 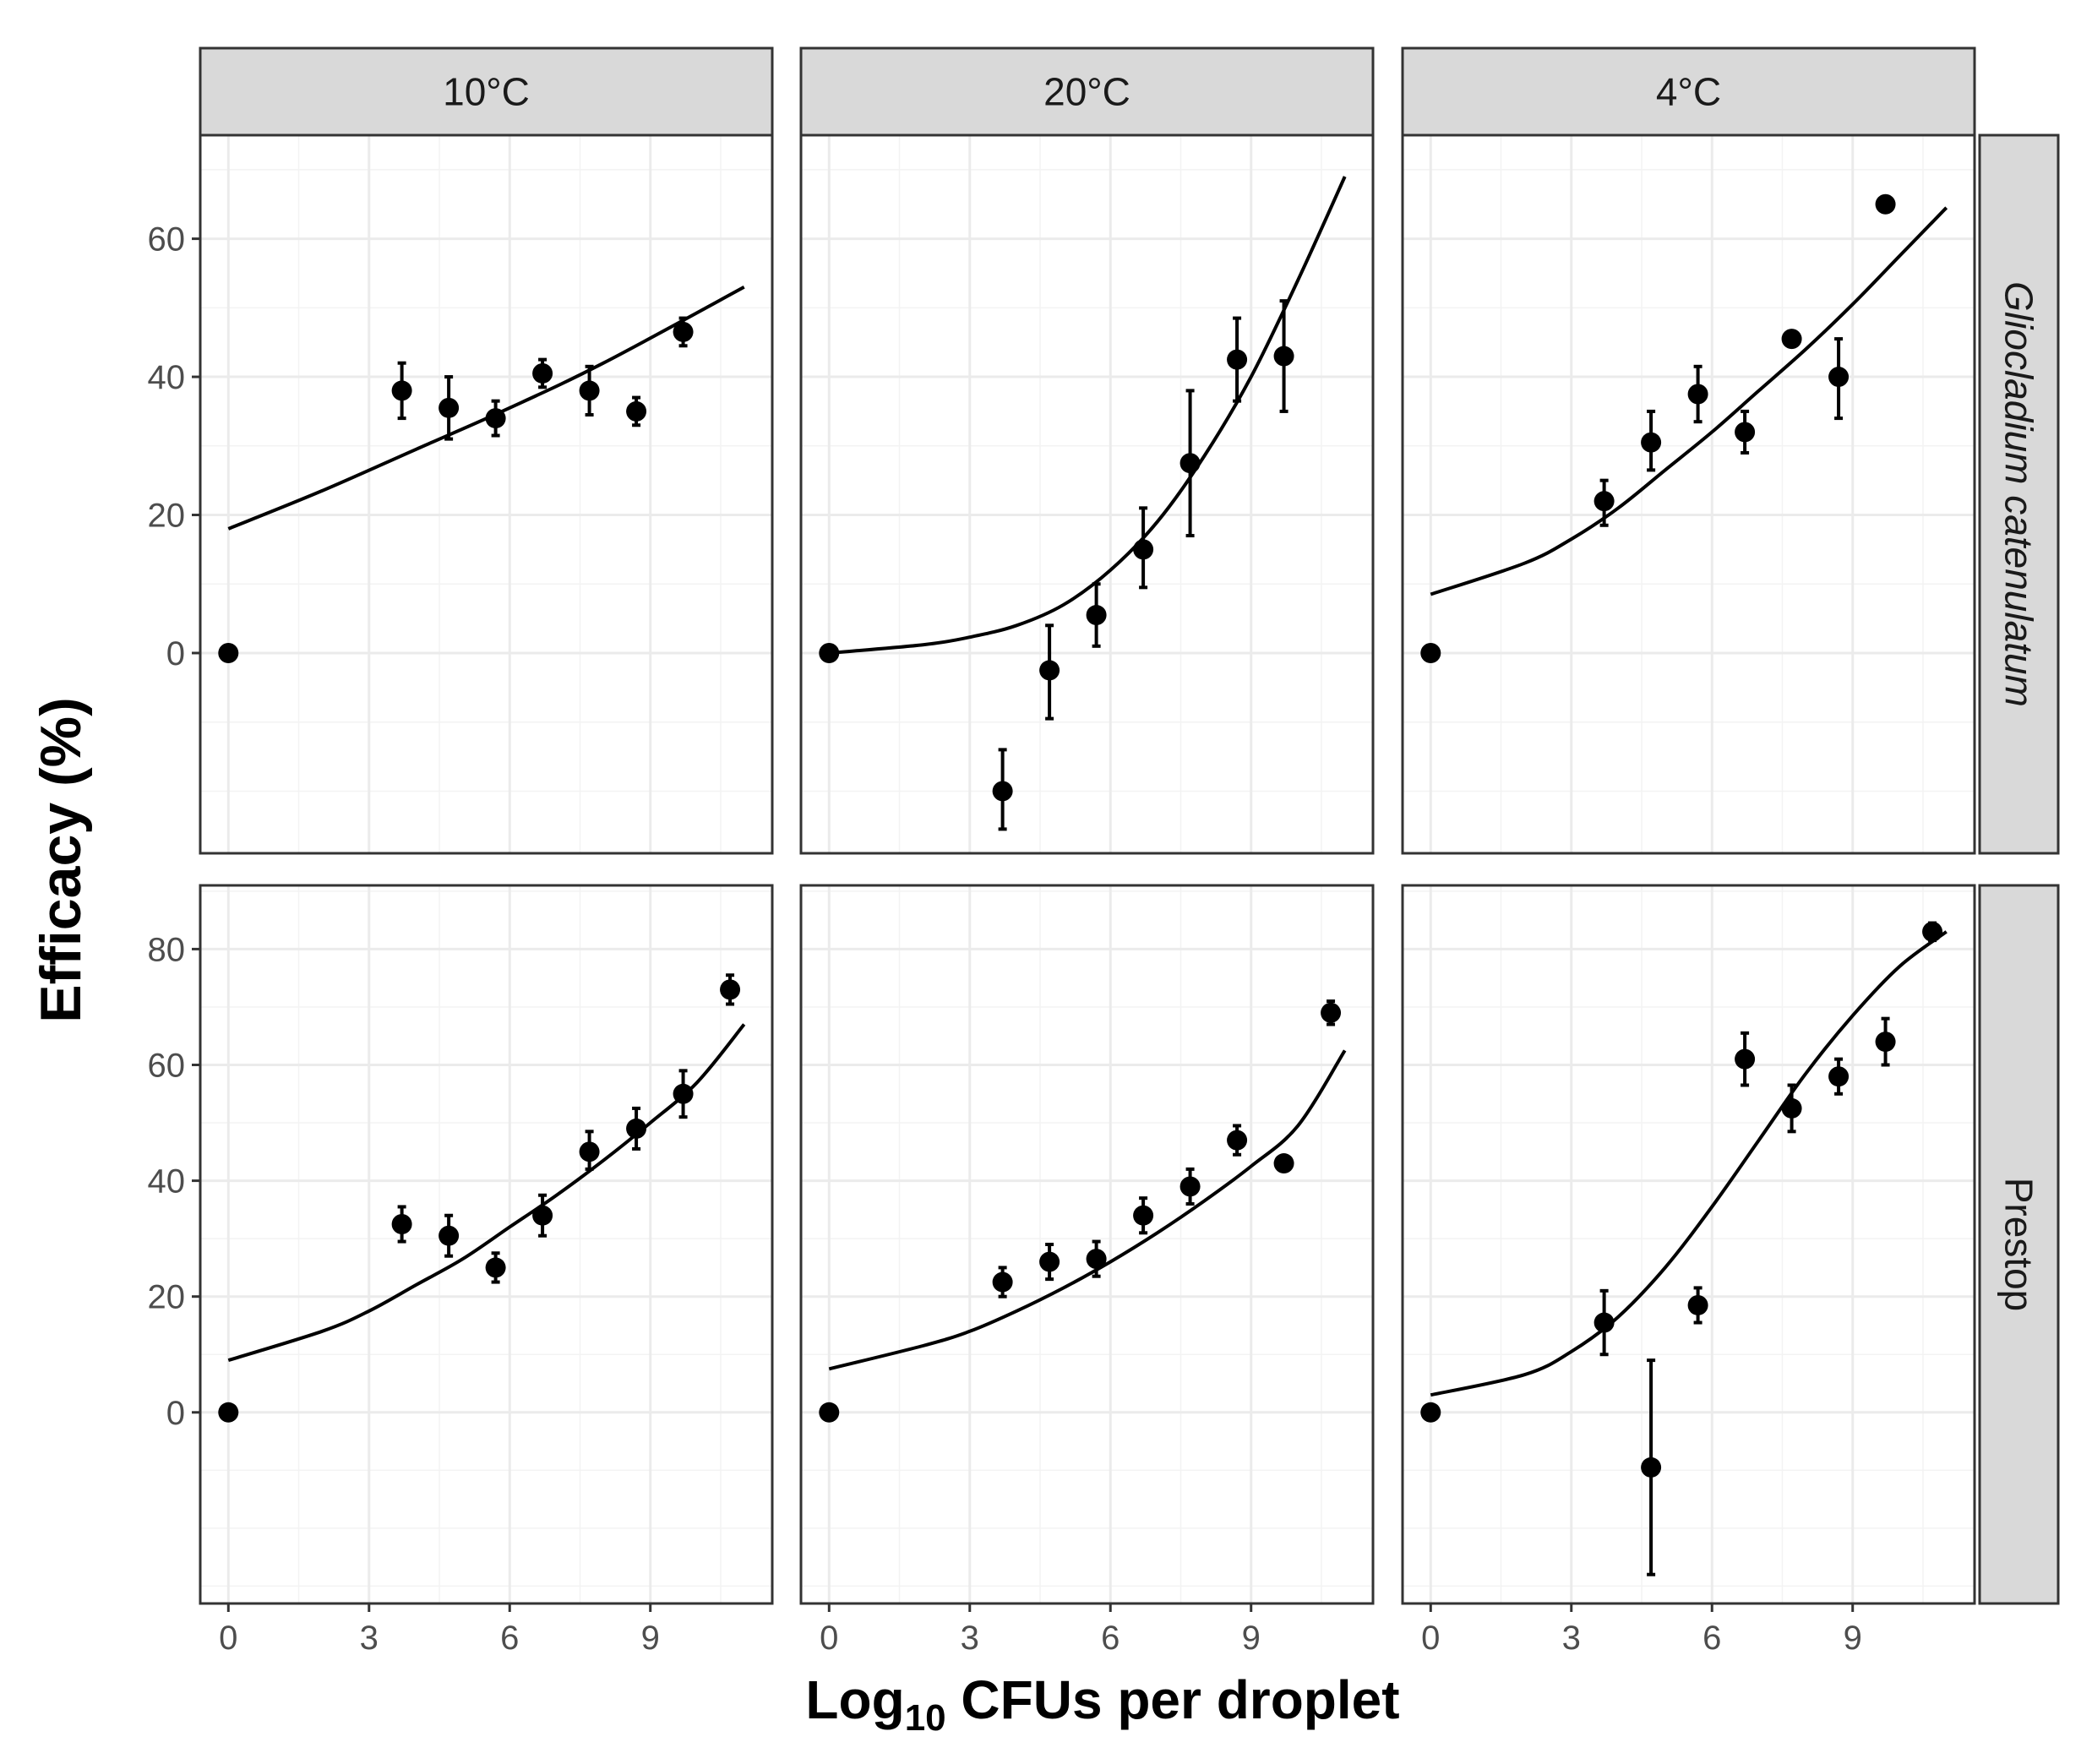 I want to click on panel-r1-c1, so click(x=1087, y=1244).